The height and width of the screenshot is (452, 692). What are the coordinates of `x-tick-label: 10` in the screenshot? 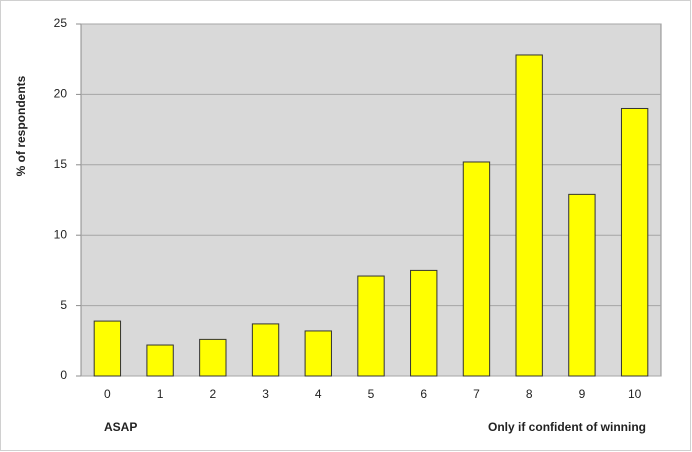 It's located at (635, 394).